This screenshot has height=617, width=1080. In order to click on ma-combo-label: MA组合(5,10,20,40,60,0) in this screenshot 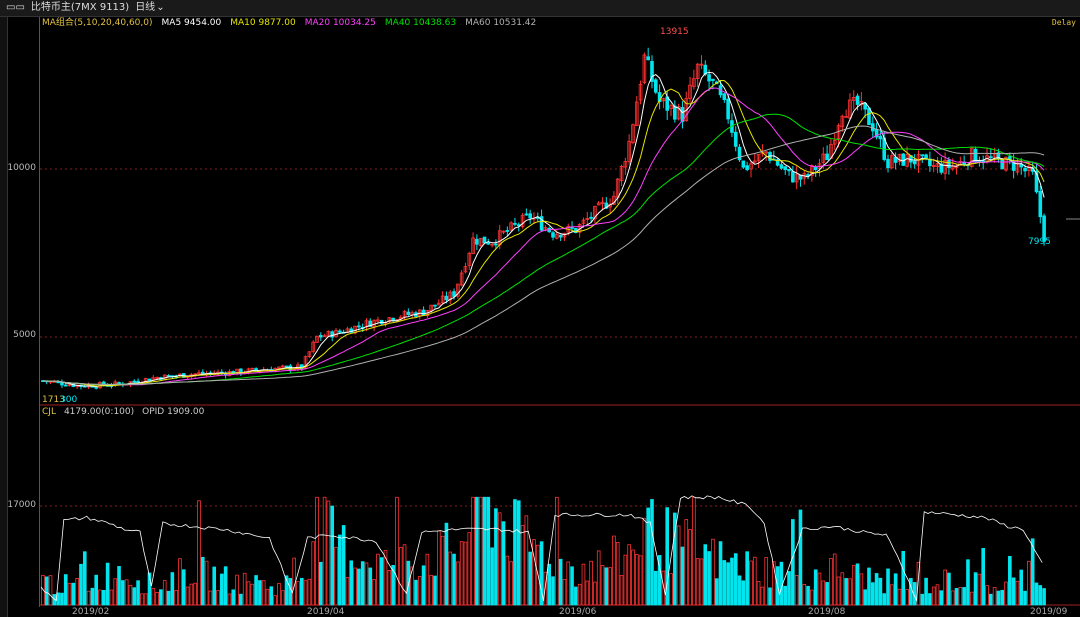, I will do `click(97, 23)`.